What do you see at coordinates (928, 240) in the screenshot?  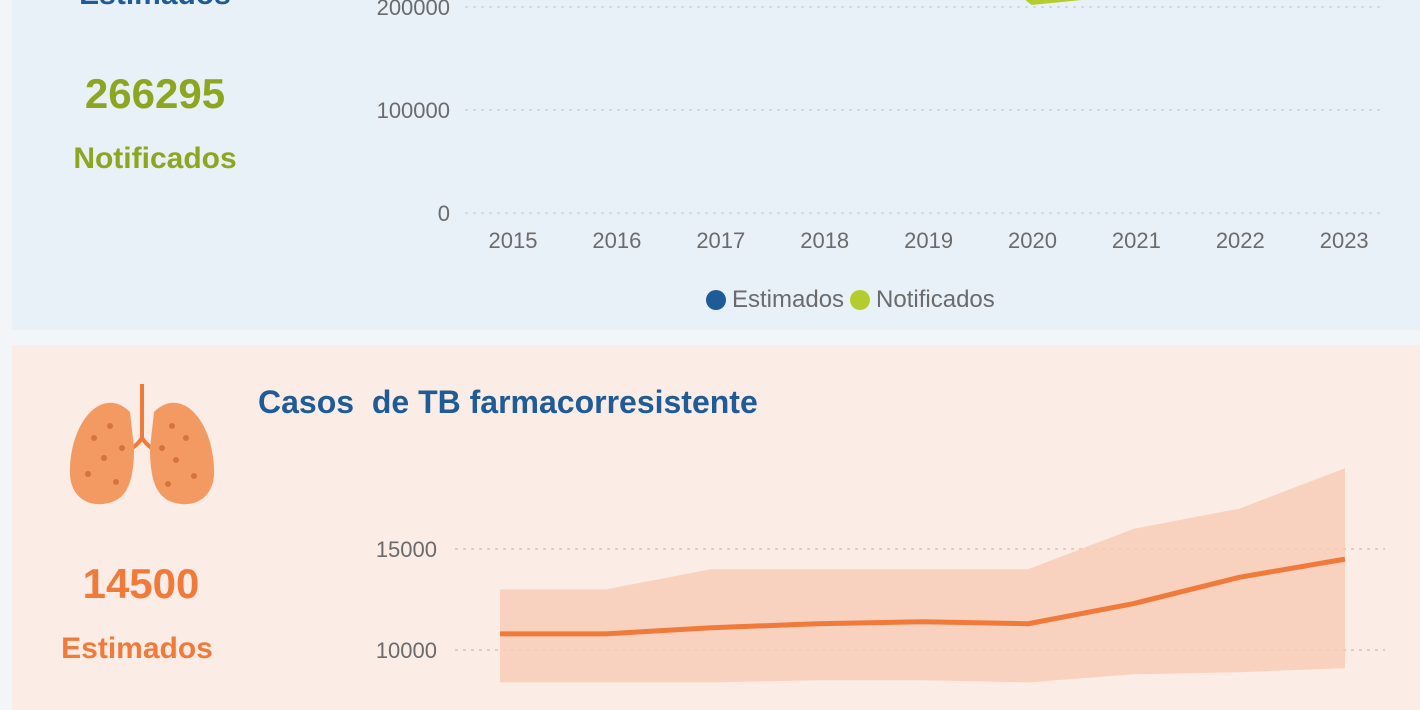 I see `x-tick-label: 2019` at bounding box center [928, 240].